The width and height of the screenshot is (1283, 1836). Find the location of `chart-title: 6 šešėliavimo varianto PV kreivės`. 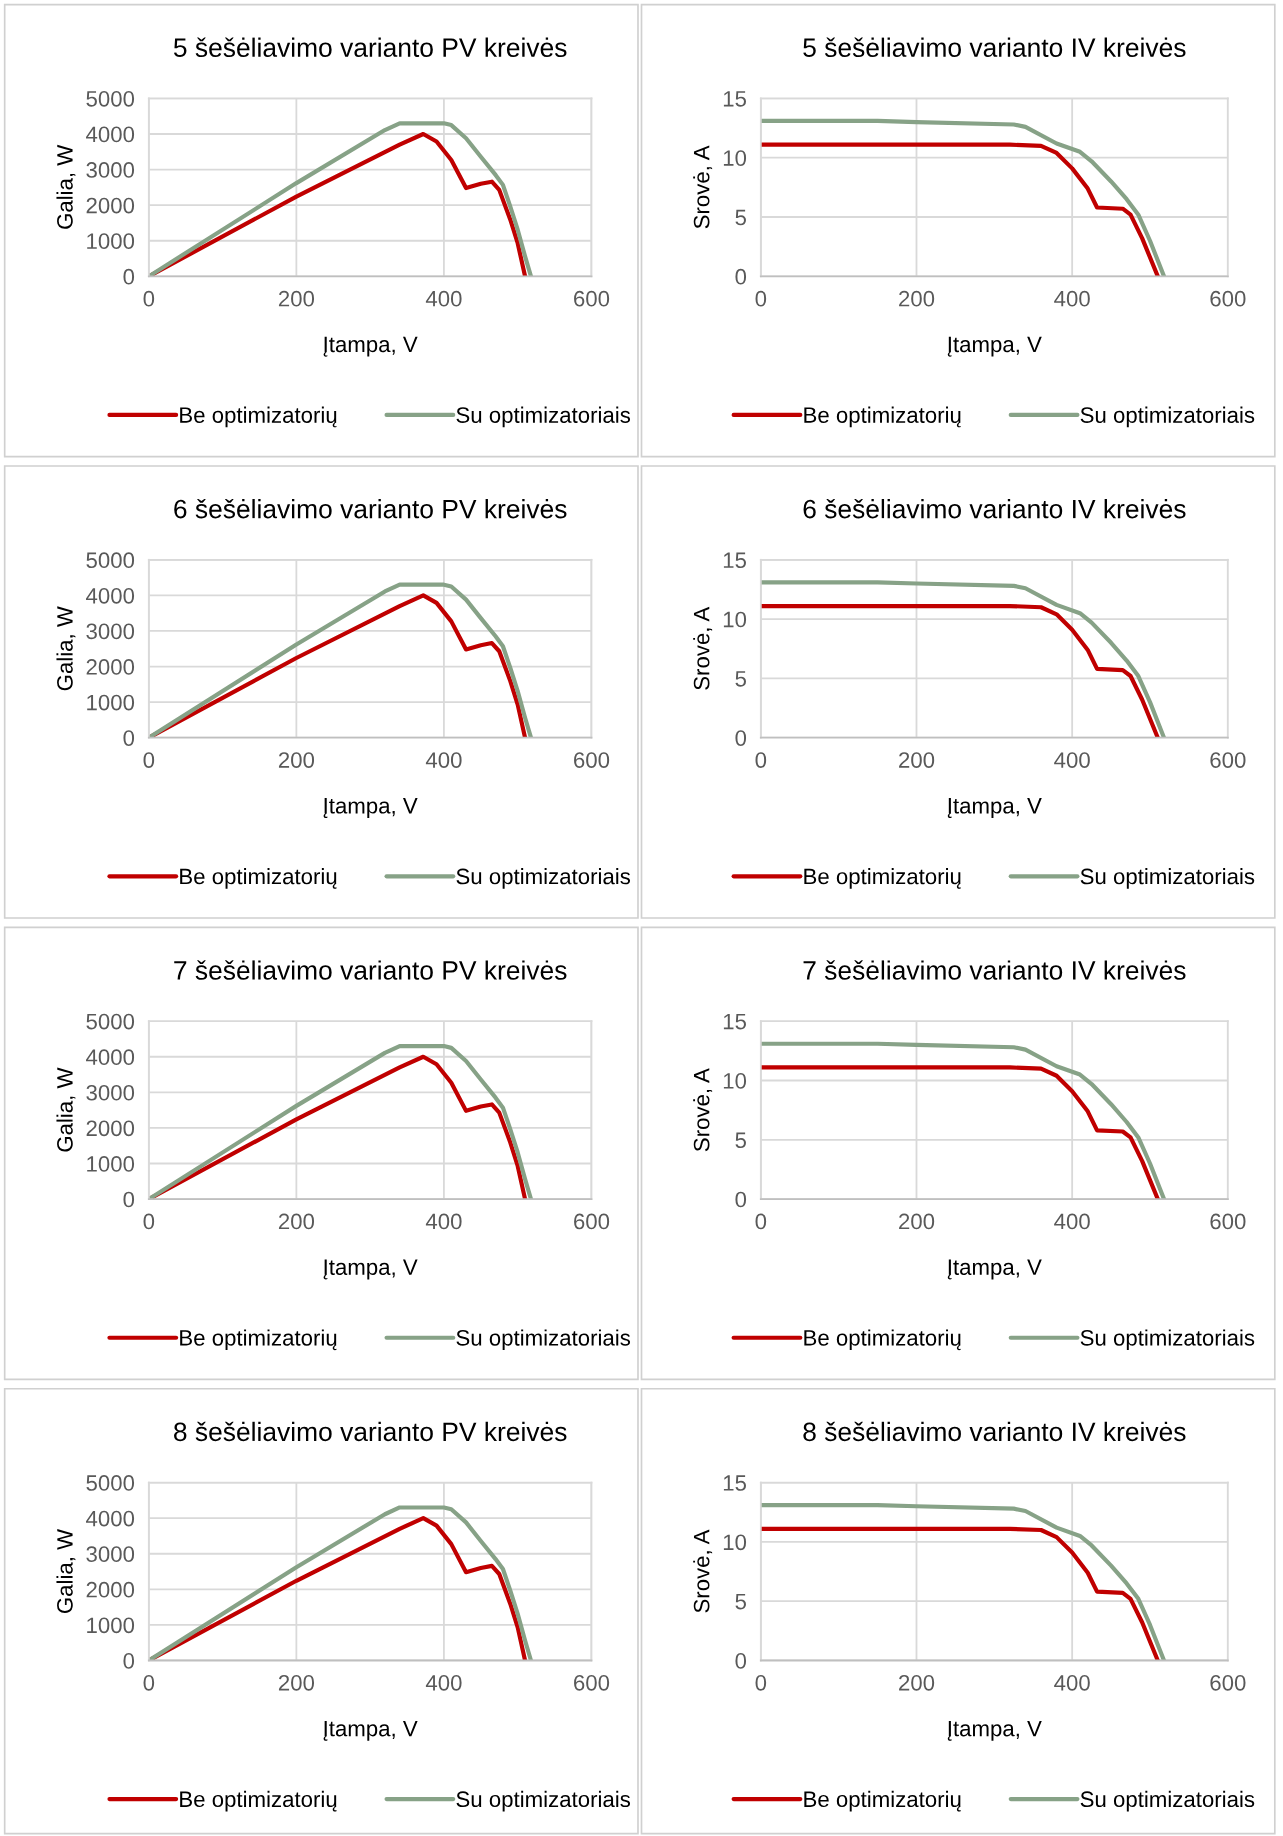

chart-title: 6 šešėliavimo varianto PV kreivės is located at coordinates (370, 508).